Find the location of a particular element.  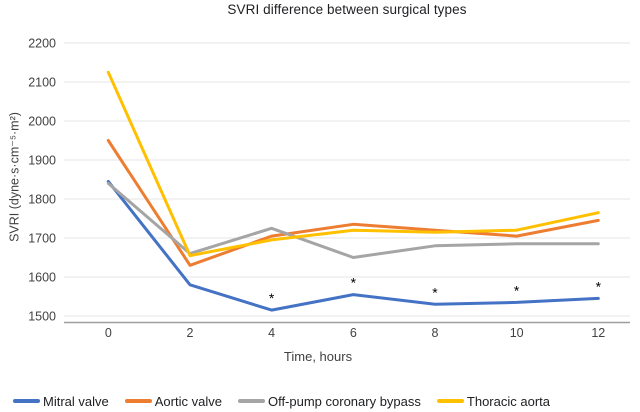

legend-label: Thoracic aorta is located at coordinates (508, 401).